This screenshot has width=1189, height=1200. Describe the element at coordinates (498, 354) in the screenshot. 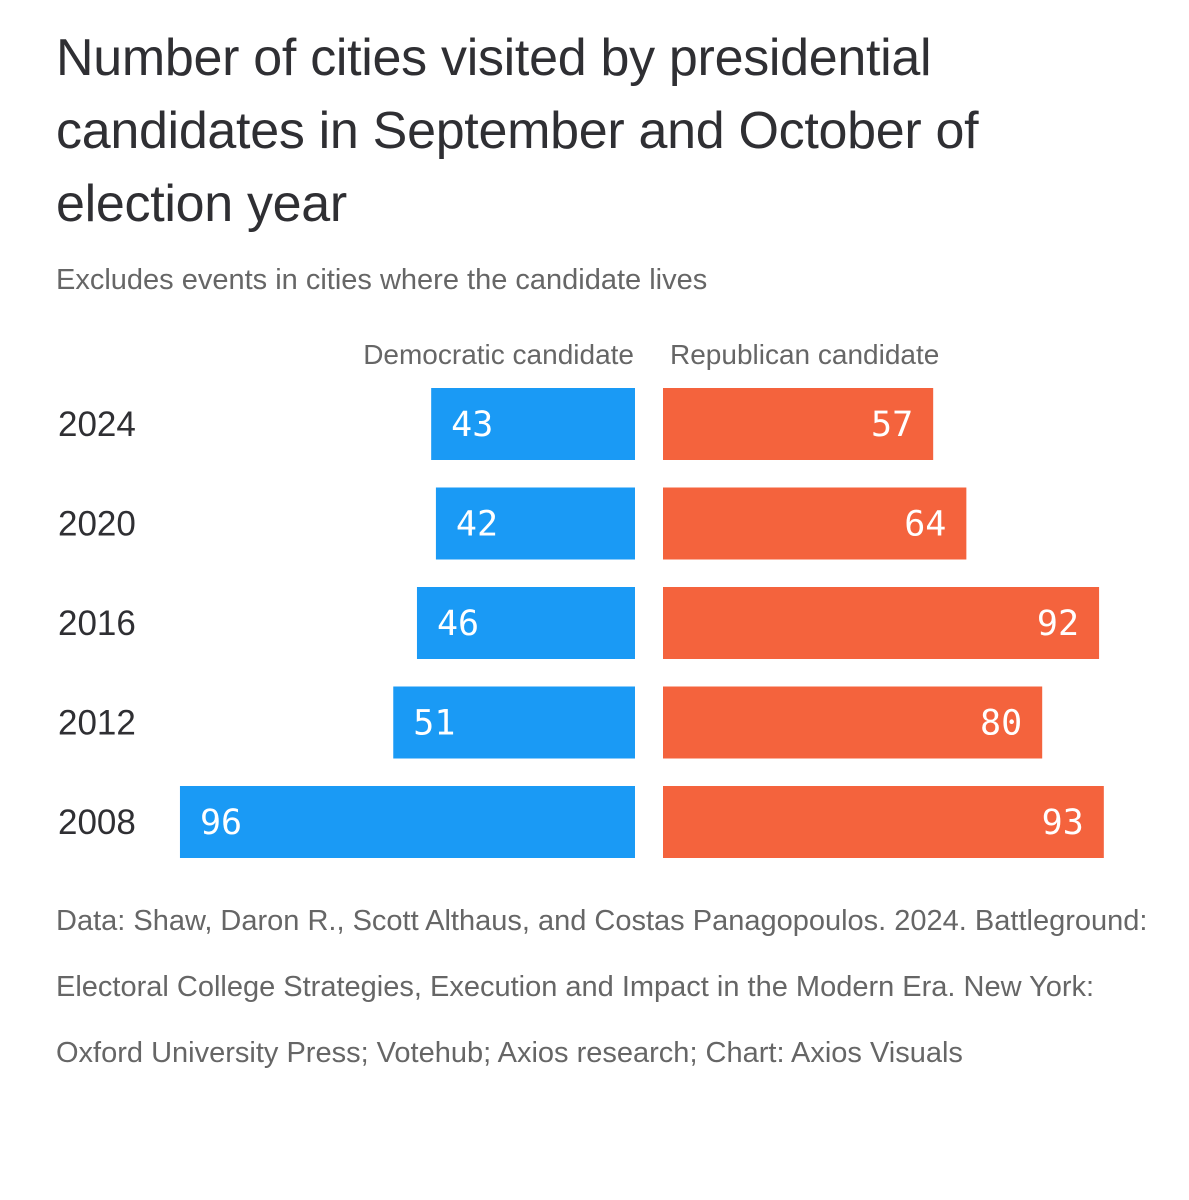

I see `legend-democratic: Democratic candidate` at that location.